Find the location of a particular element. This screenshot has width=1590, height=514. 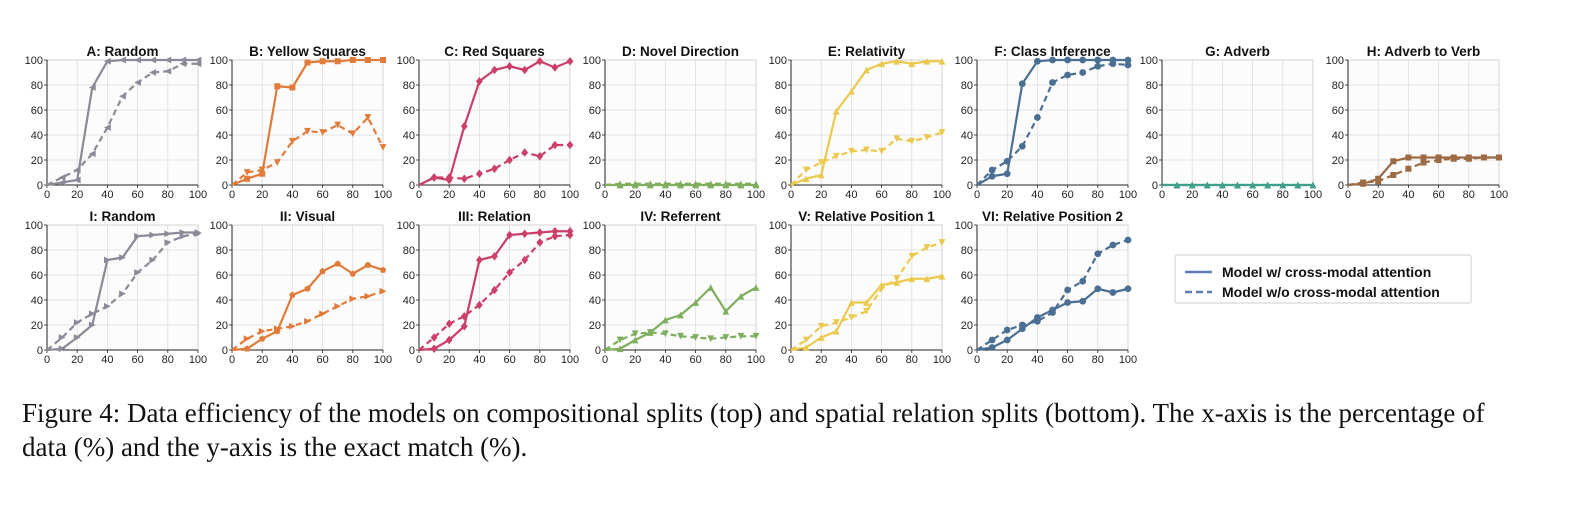

legend-label: Model w/ cross-modal attention is located at coordinates (1326, 272).